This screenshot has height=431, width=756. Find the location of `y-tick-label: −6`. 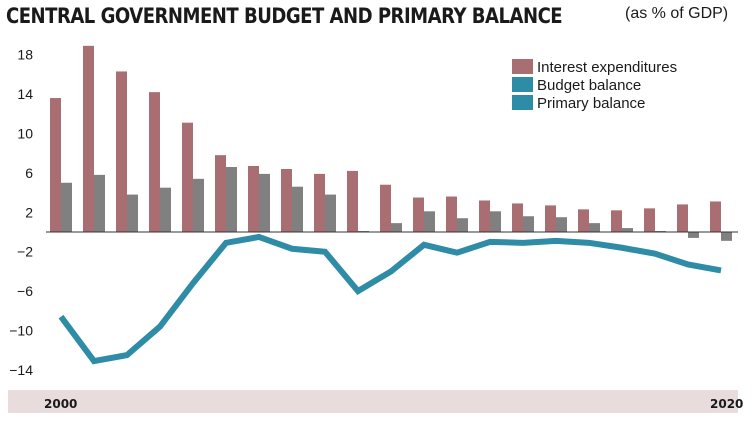

y-tick-label: −6 is located at coordinates (25, 291).